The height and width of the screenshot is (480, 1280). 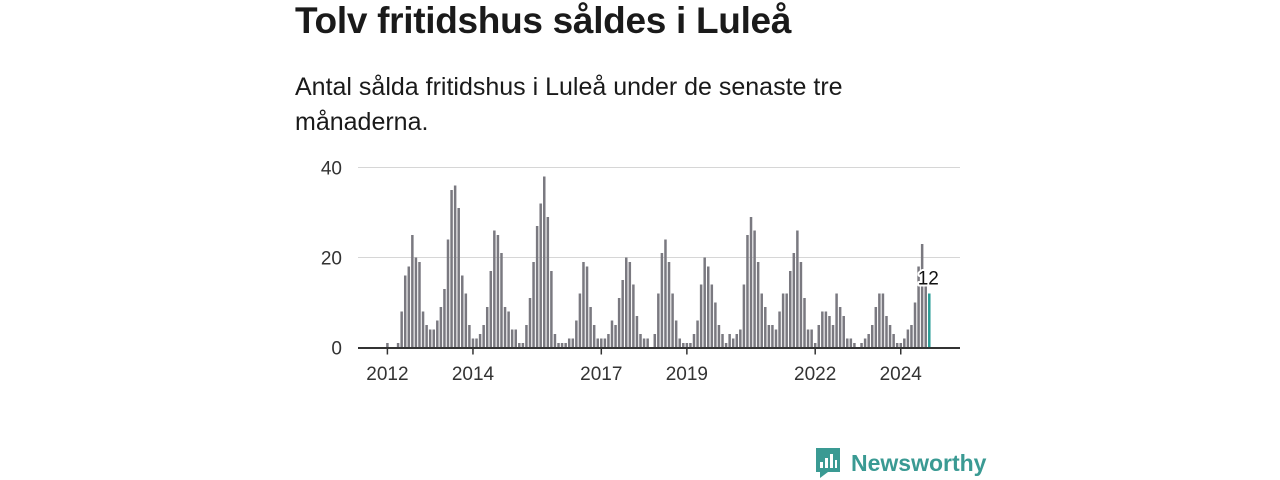 What do you see at coordinates (687, 374) in the screenshot?
I see `x-tick-label: 2019` at bounding box center [687, 374].